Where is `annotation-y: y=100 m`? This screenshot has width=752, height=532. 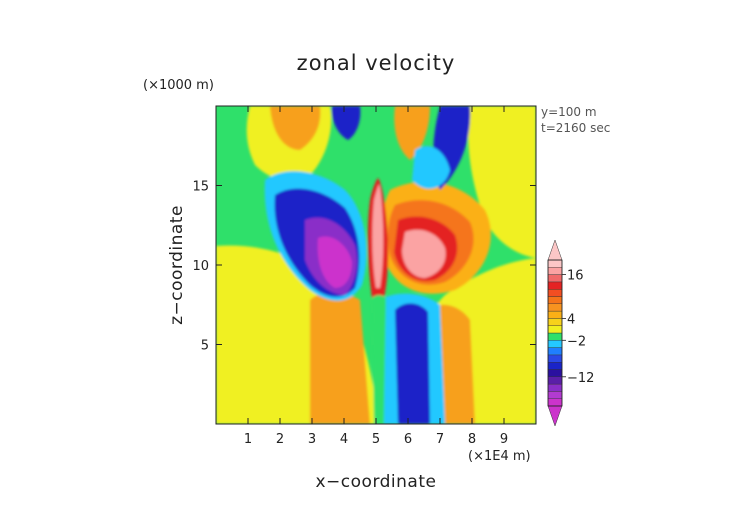
annotation-y: y=100 m is located at coordinates (569, 112).